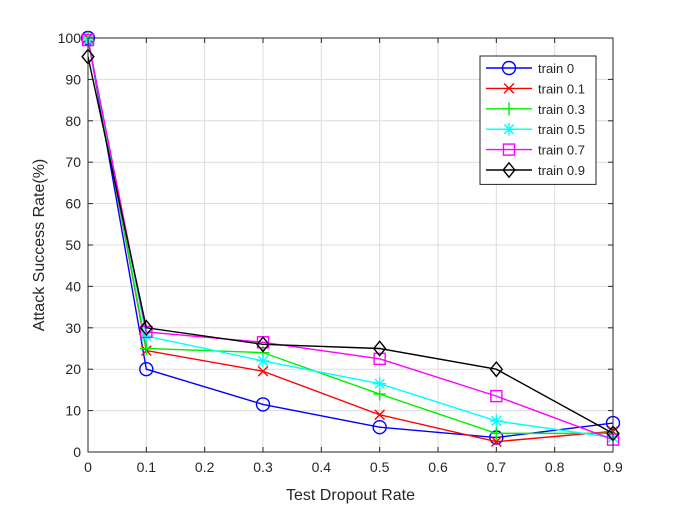 The height and width of the screenshot is (508, 677). What do you see at coordinates (322, 467) in the screenshot?
I see `x-tick-label: 0.4` at bounding box center [322, 467].